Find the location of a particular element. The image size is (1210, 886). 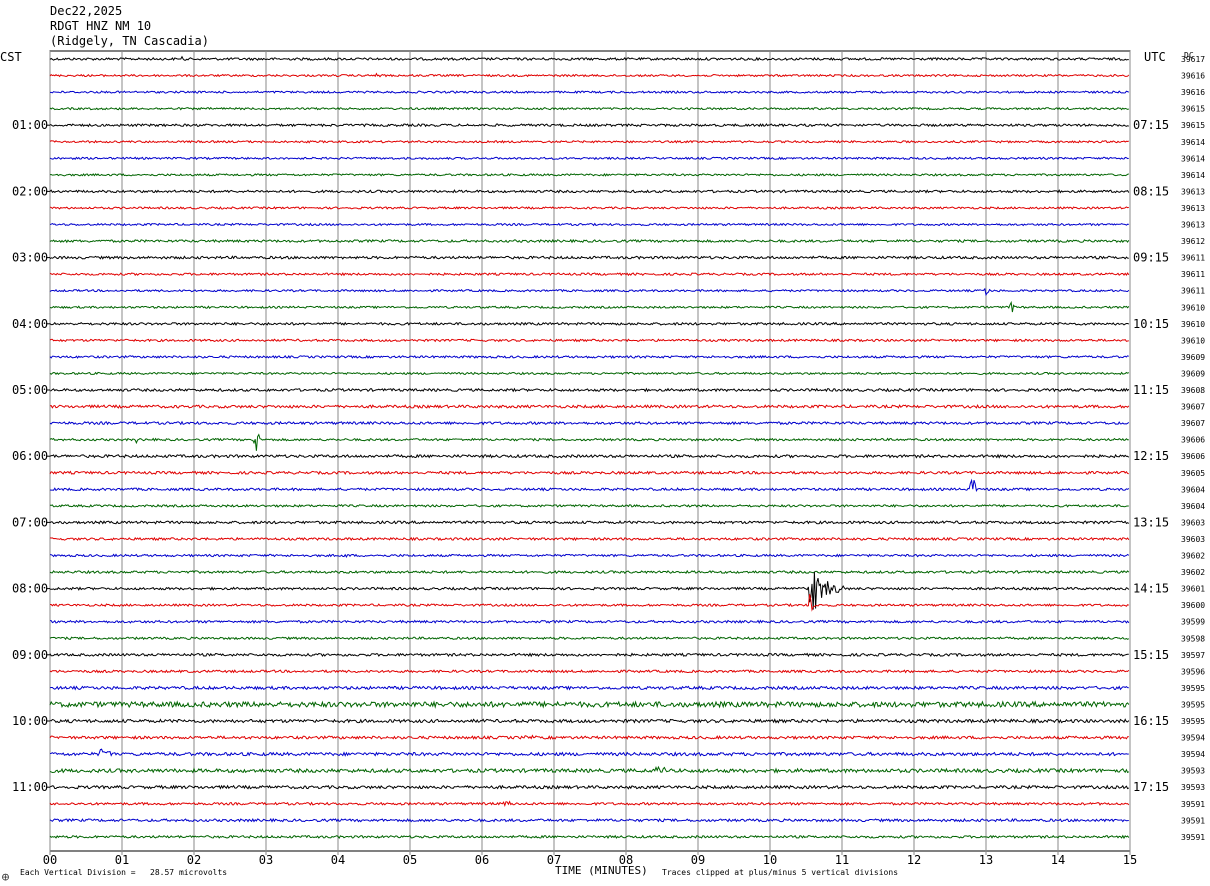

right-time-label: 08:15 is located at coordinates (1151, 191).